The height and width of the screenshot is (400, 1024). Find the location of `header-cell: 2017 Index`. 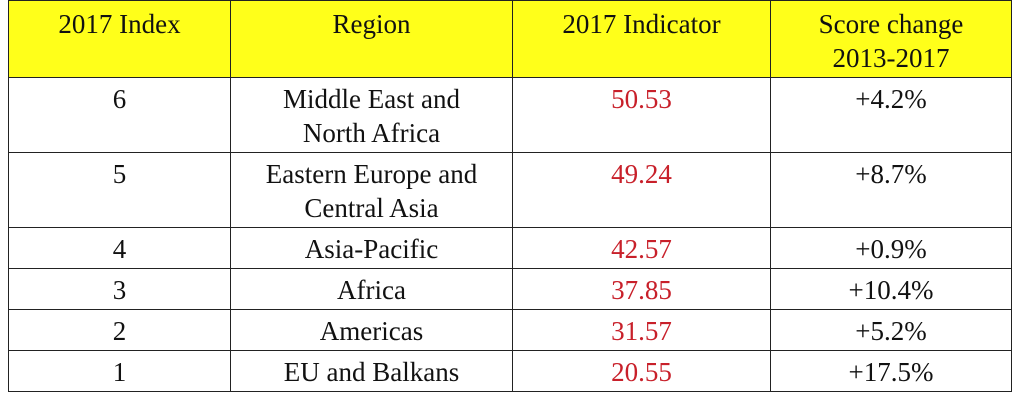

header-cell: 2017 Index is located at coordinates (119, 39).